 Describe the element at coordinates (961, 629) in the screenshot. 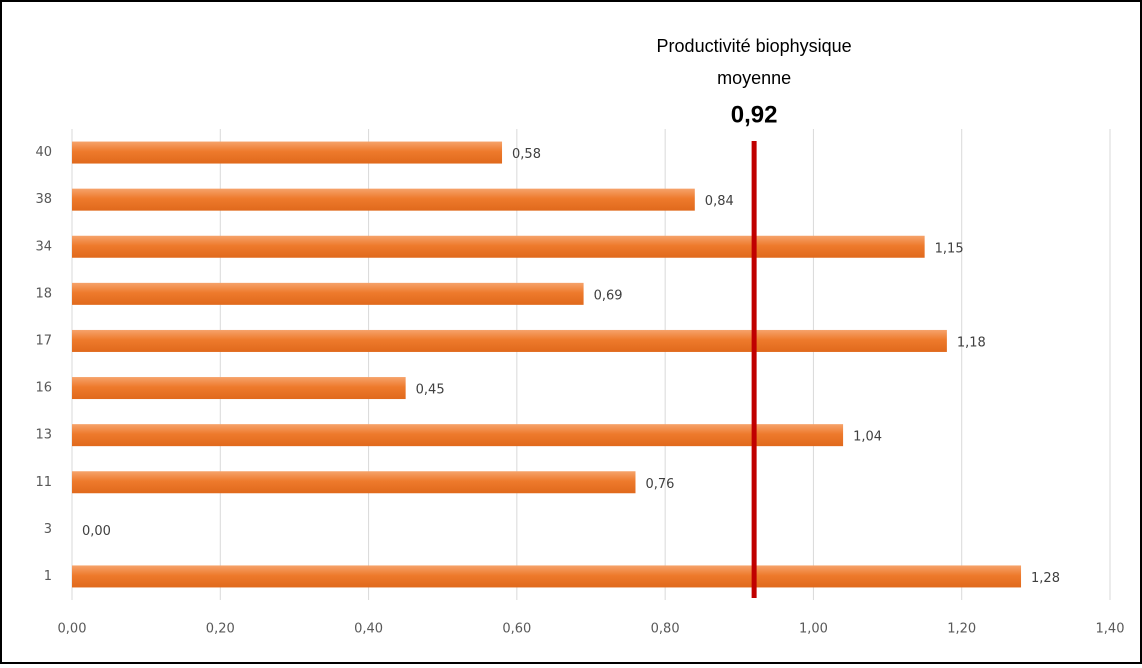

I see `x-tick-label: 1,20` at that location.